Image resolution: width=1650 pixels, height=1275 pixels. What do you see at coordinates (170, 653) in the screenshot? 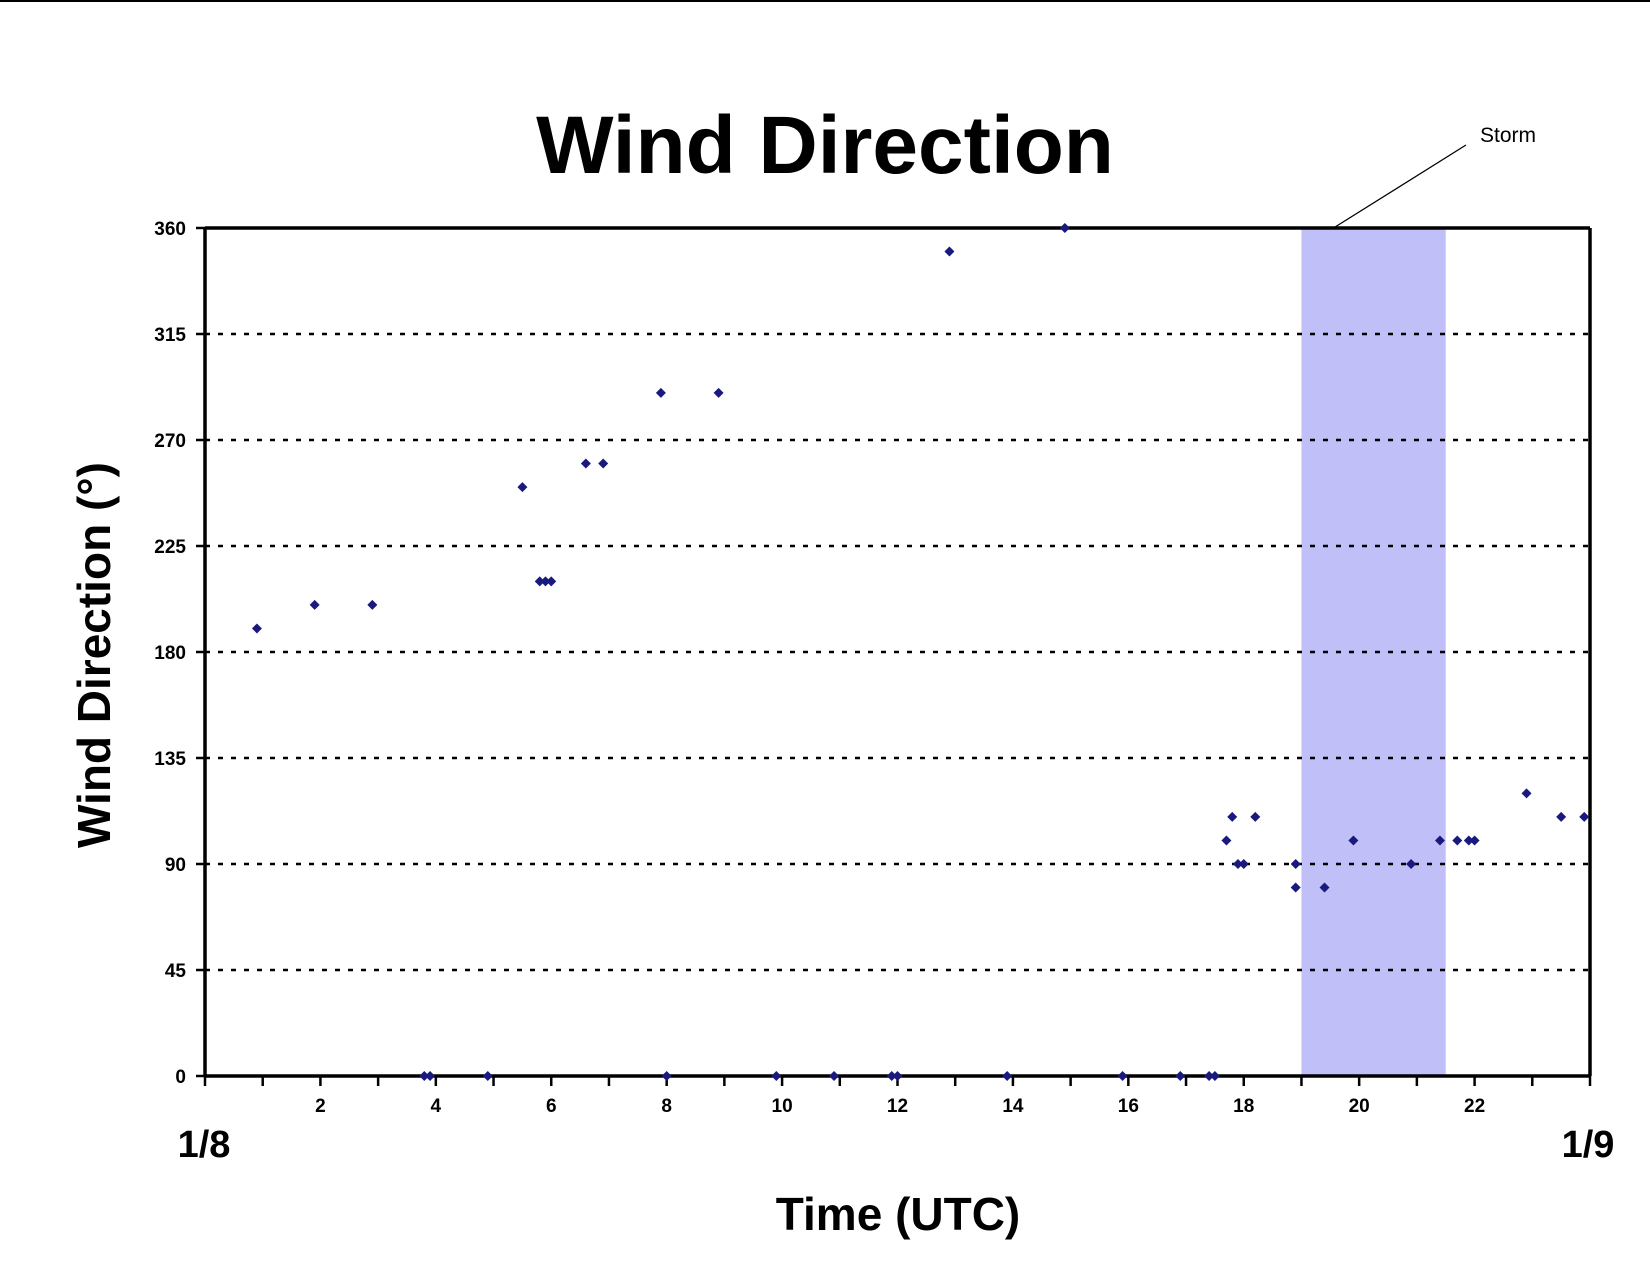
I see `y-tick-label: 180` at bounding box center [170, 653].